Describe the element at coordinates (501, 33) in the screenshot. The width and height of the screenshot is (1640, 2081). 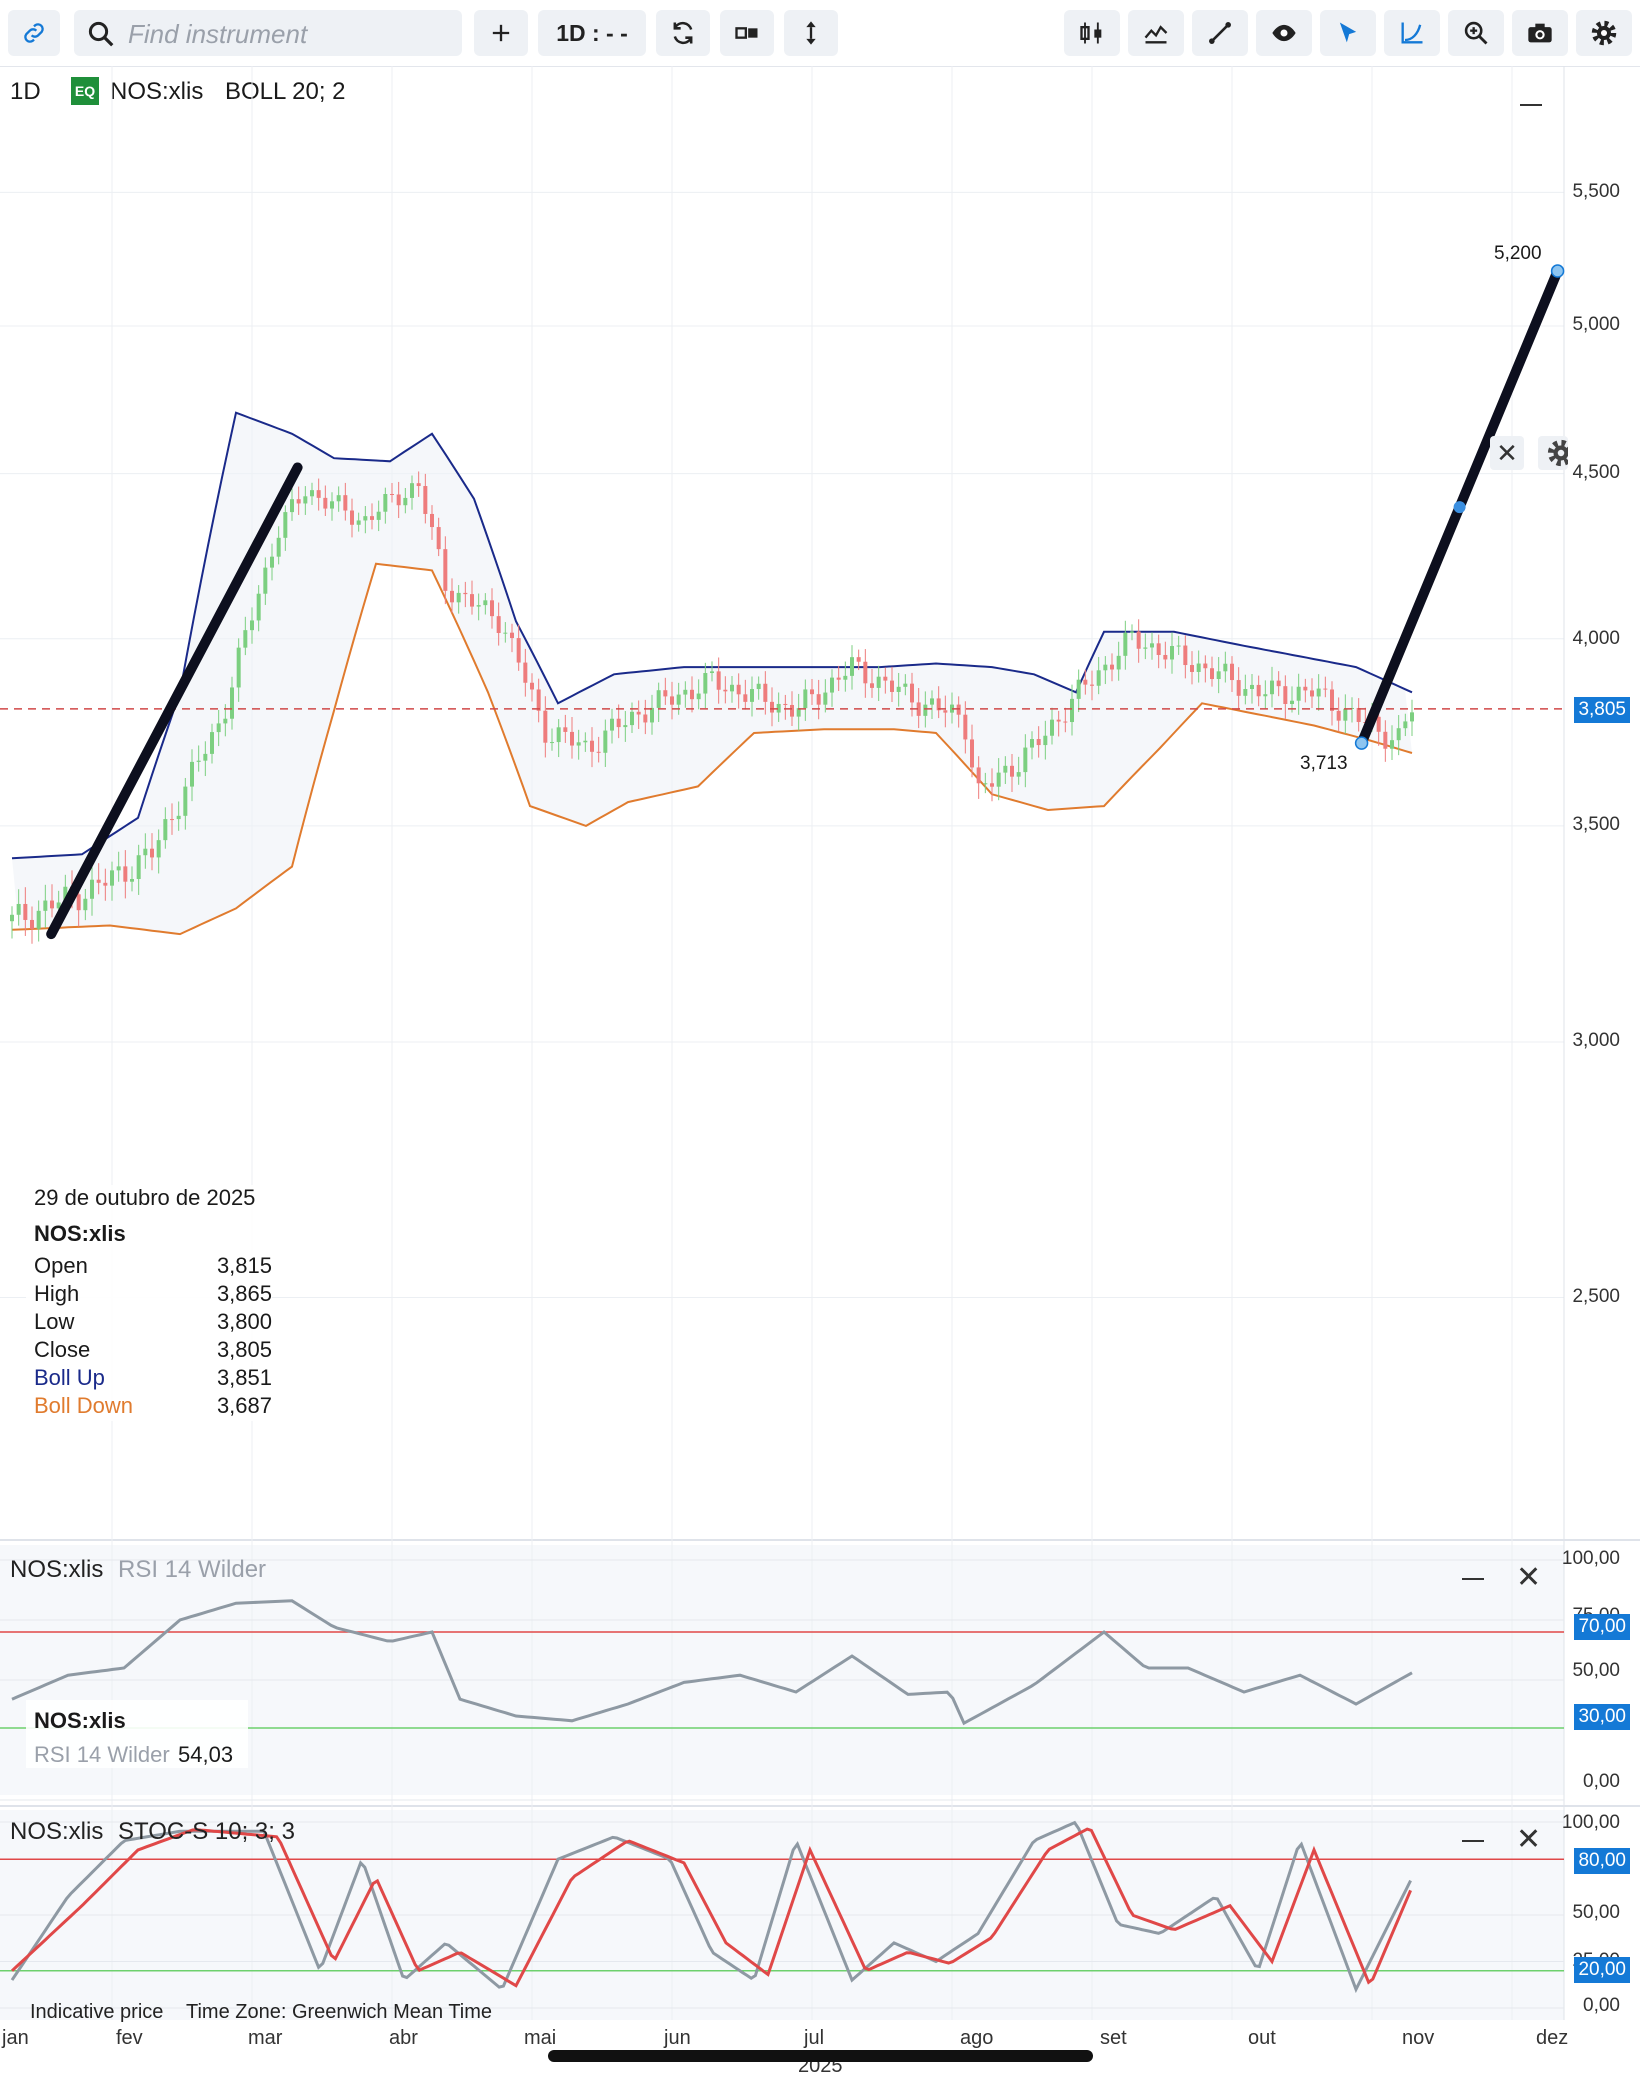
I see `plus-icon` at that location.